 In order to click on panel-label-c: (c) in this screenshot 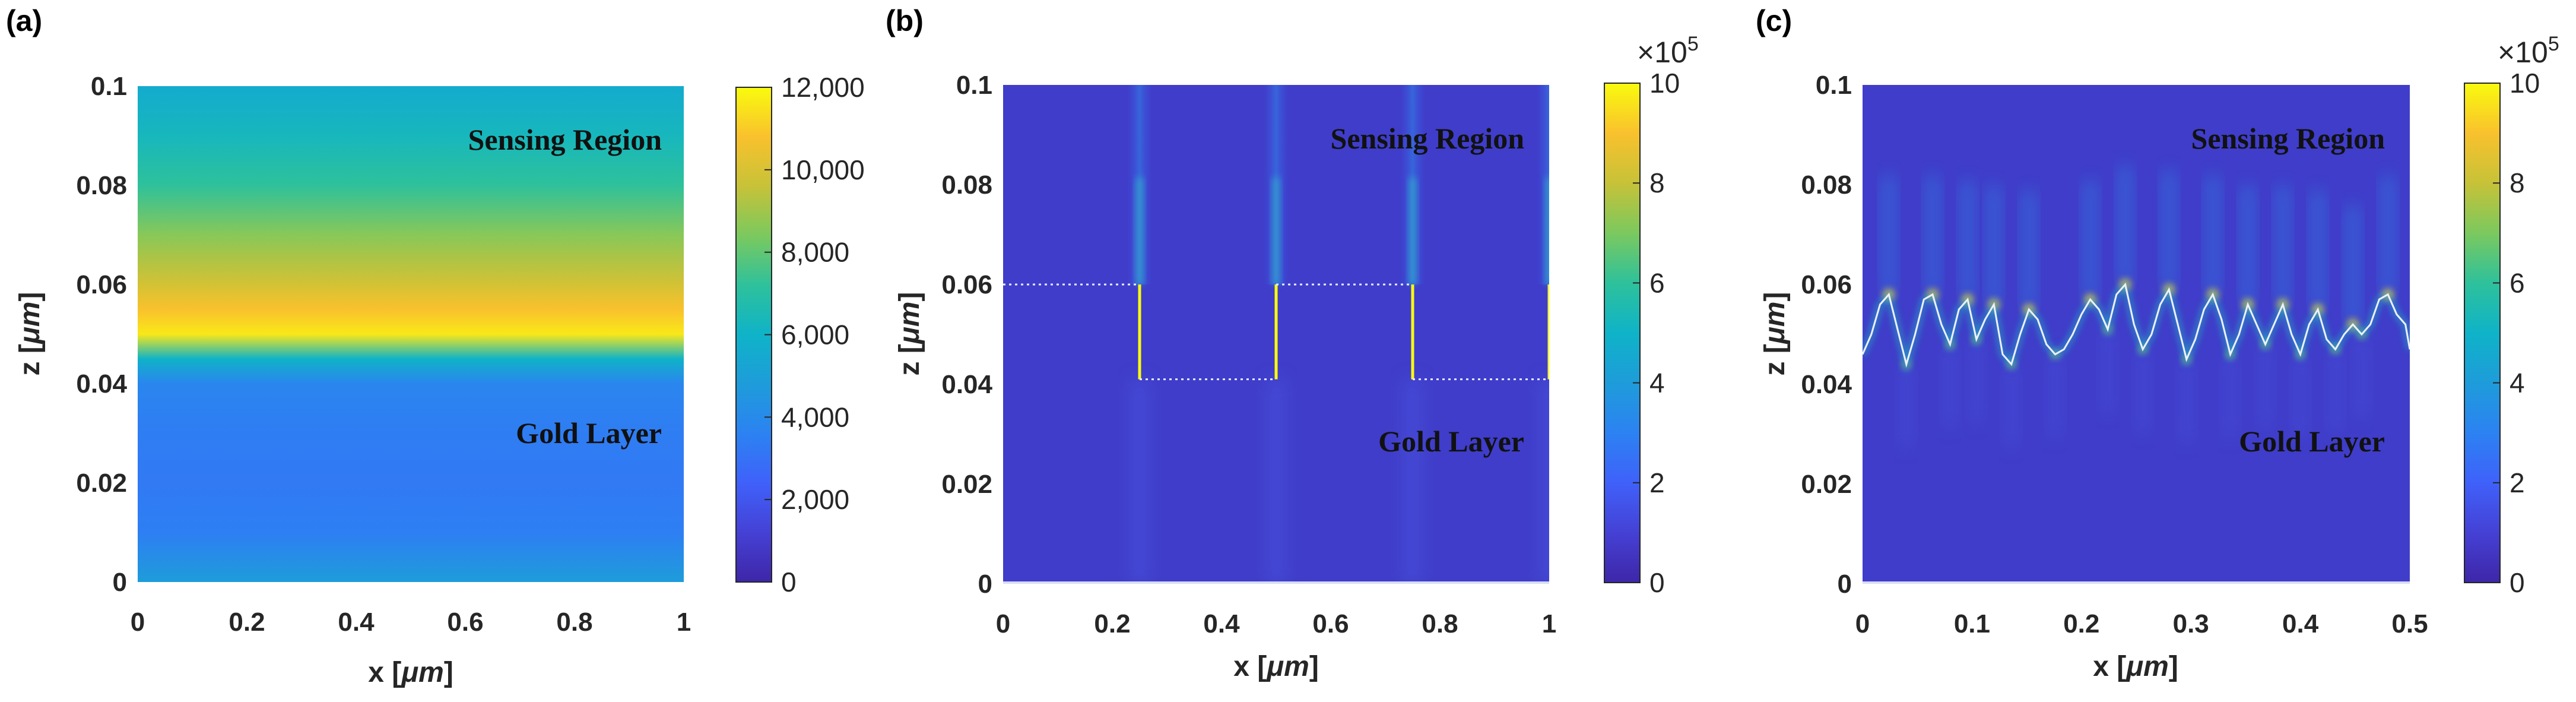, I will do `click(1774, 20)`.